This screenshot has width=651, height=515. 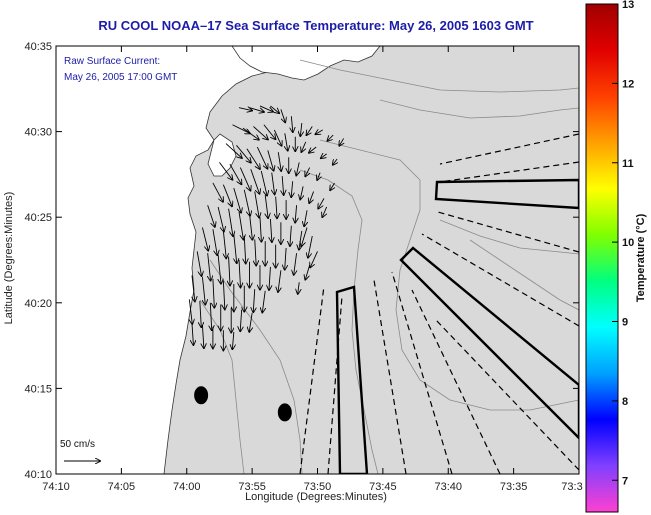 What do you see at coordinates (628, 84) in the screenshot?
I see `colorbar-tick-label: 12` at bounding box center [628, 84].